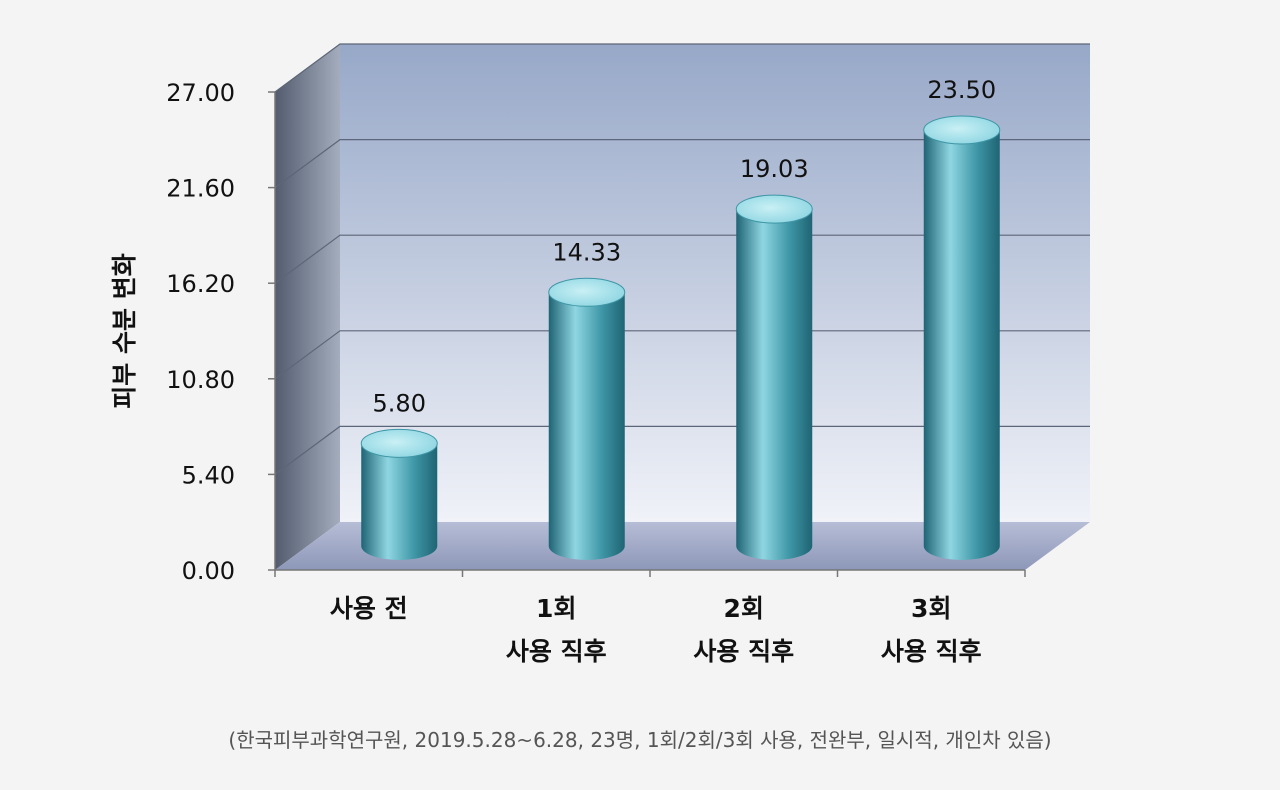 Image resolution: width=1280 pixels, height=790 pixels. What do you see at coordinates (399, 403) in the screenshot?
I see `data-label: 5.80` at bounding box center [399, 403].